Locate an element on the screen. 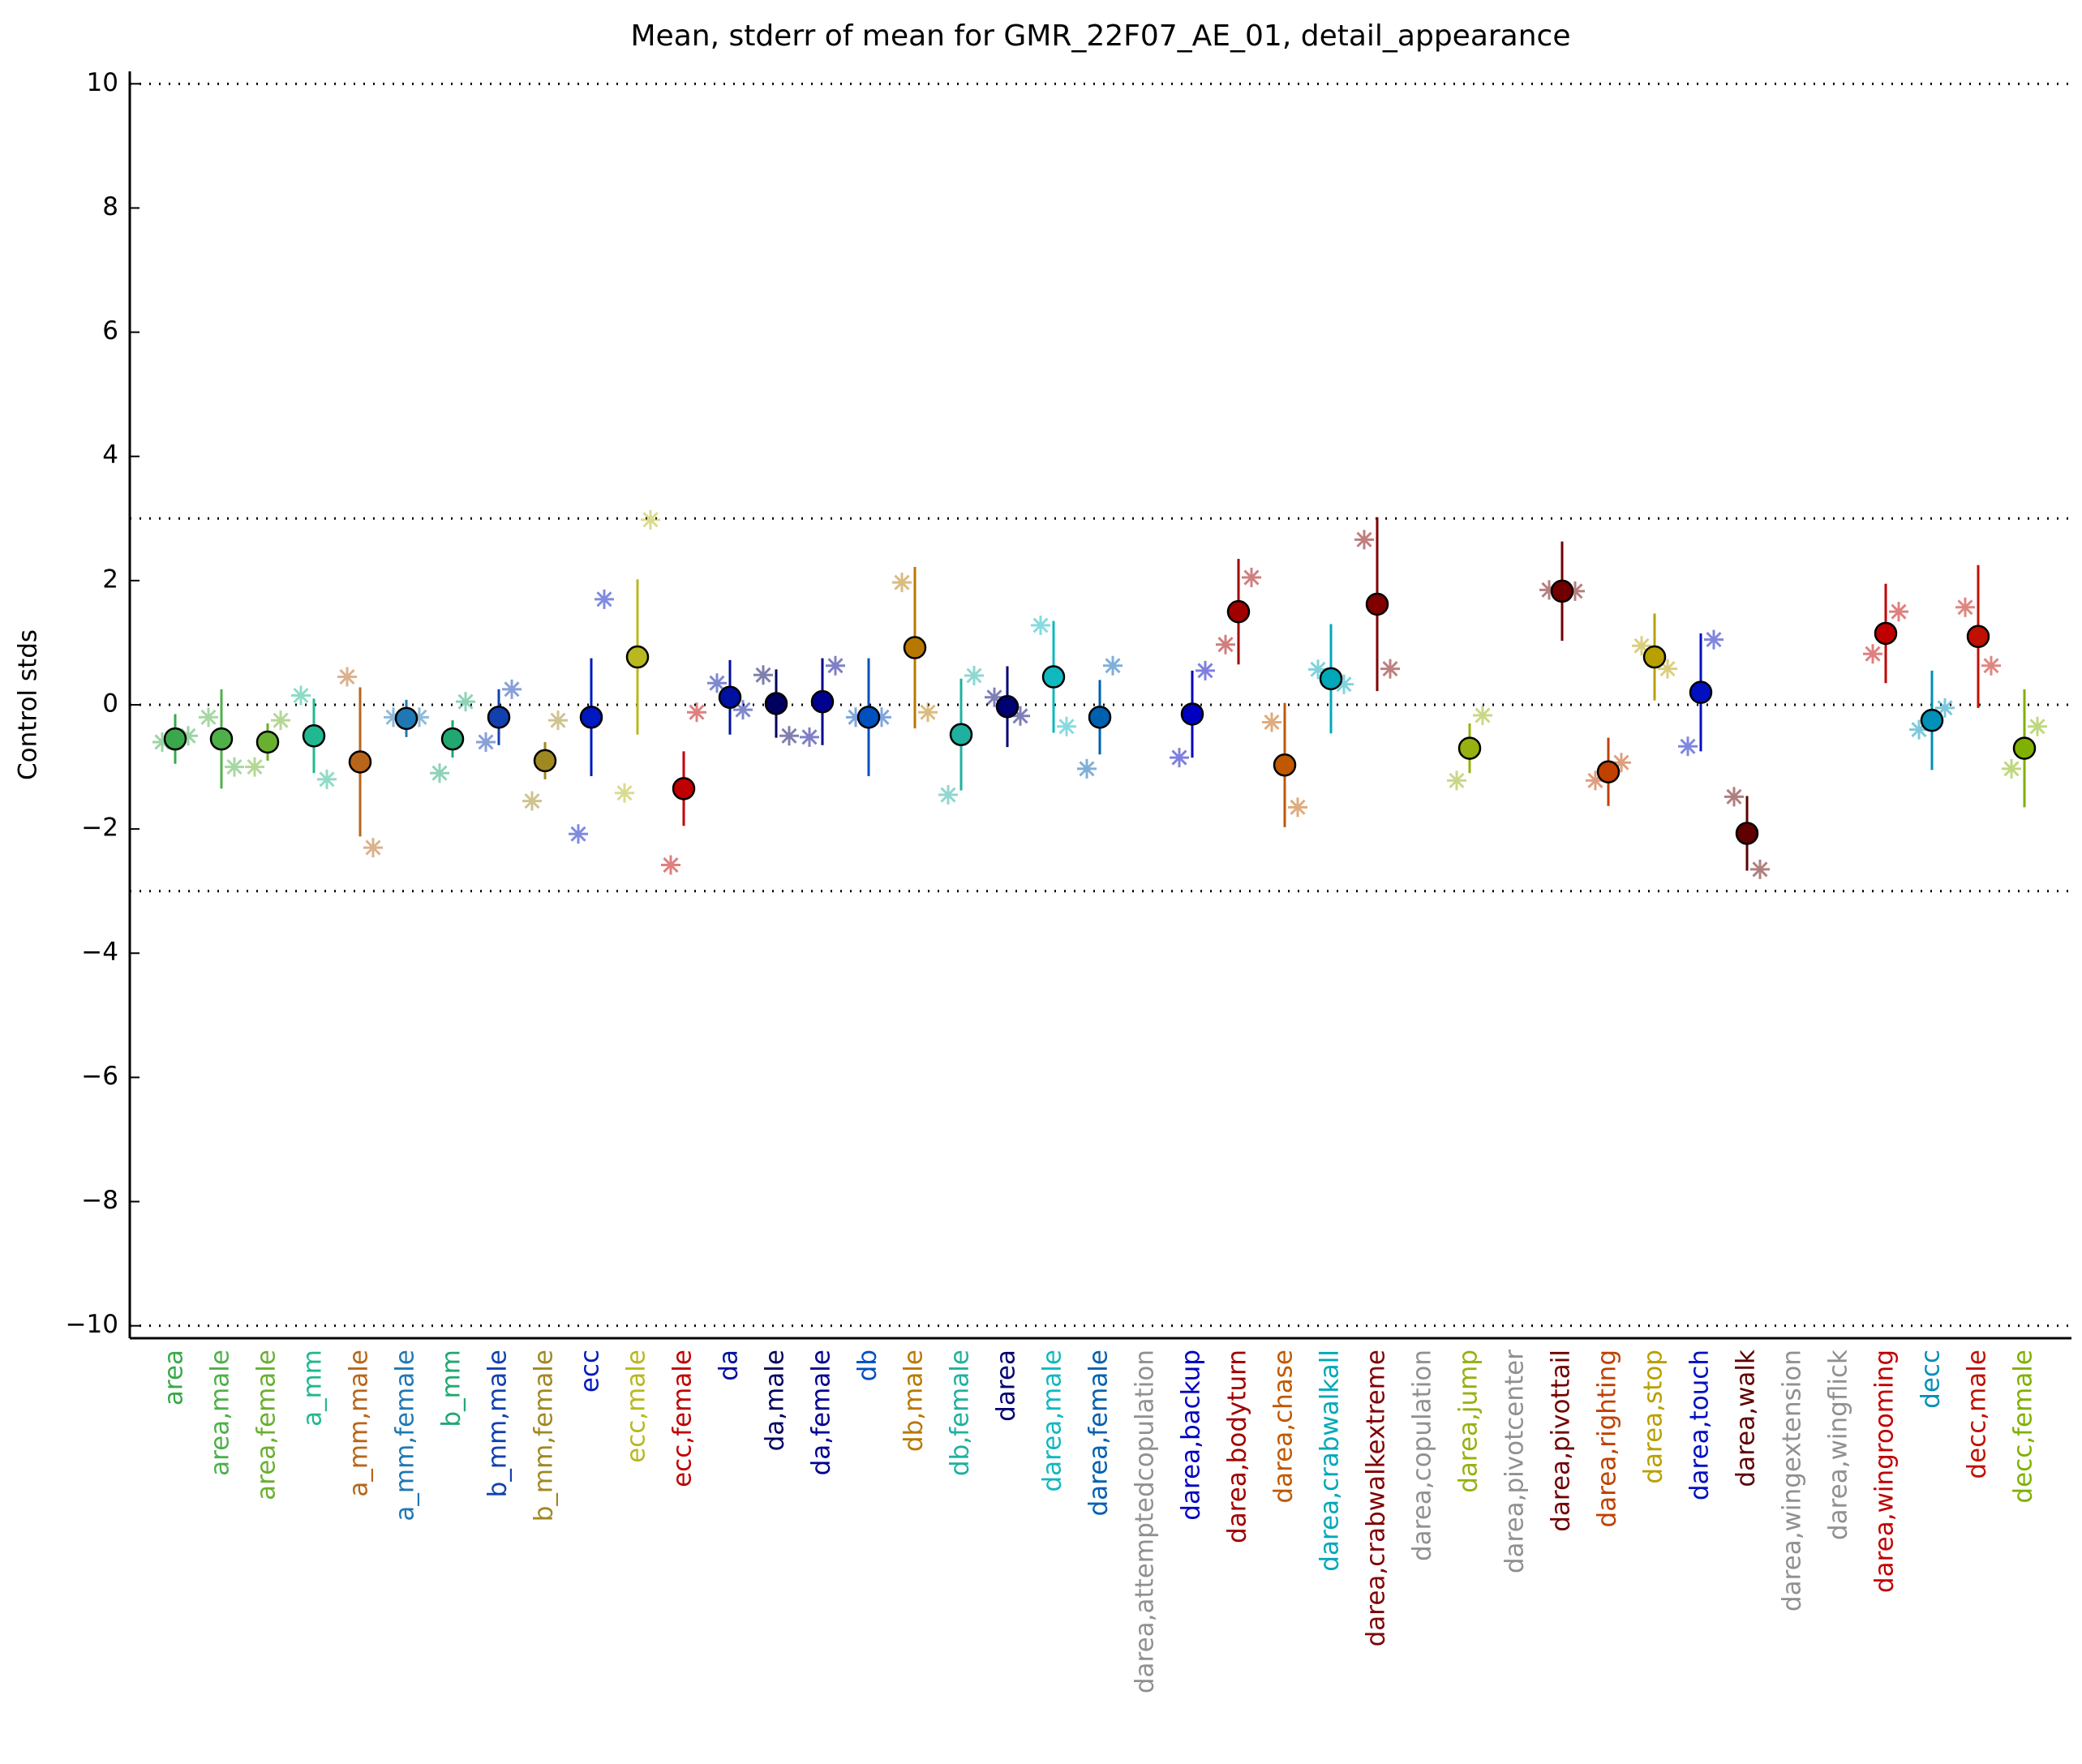 The image size is (2082, 1764). x-tick-label: darea,righting is located at coordinates (1607, 1438).